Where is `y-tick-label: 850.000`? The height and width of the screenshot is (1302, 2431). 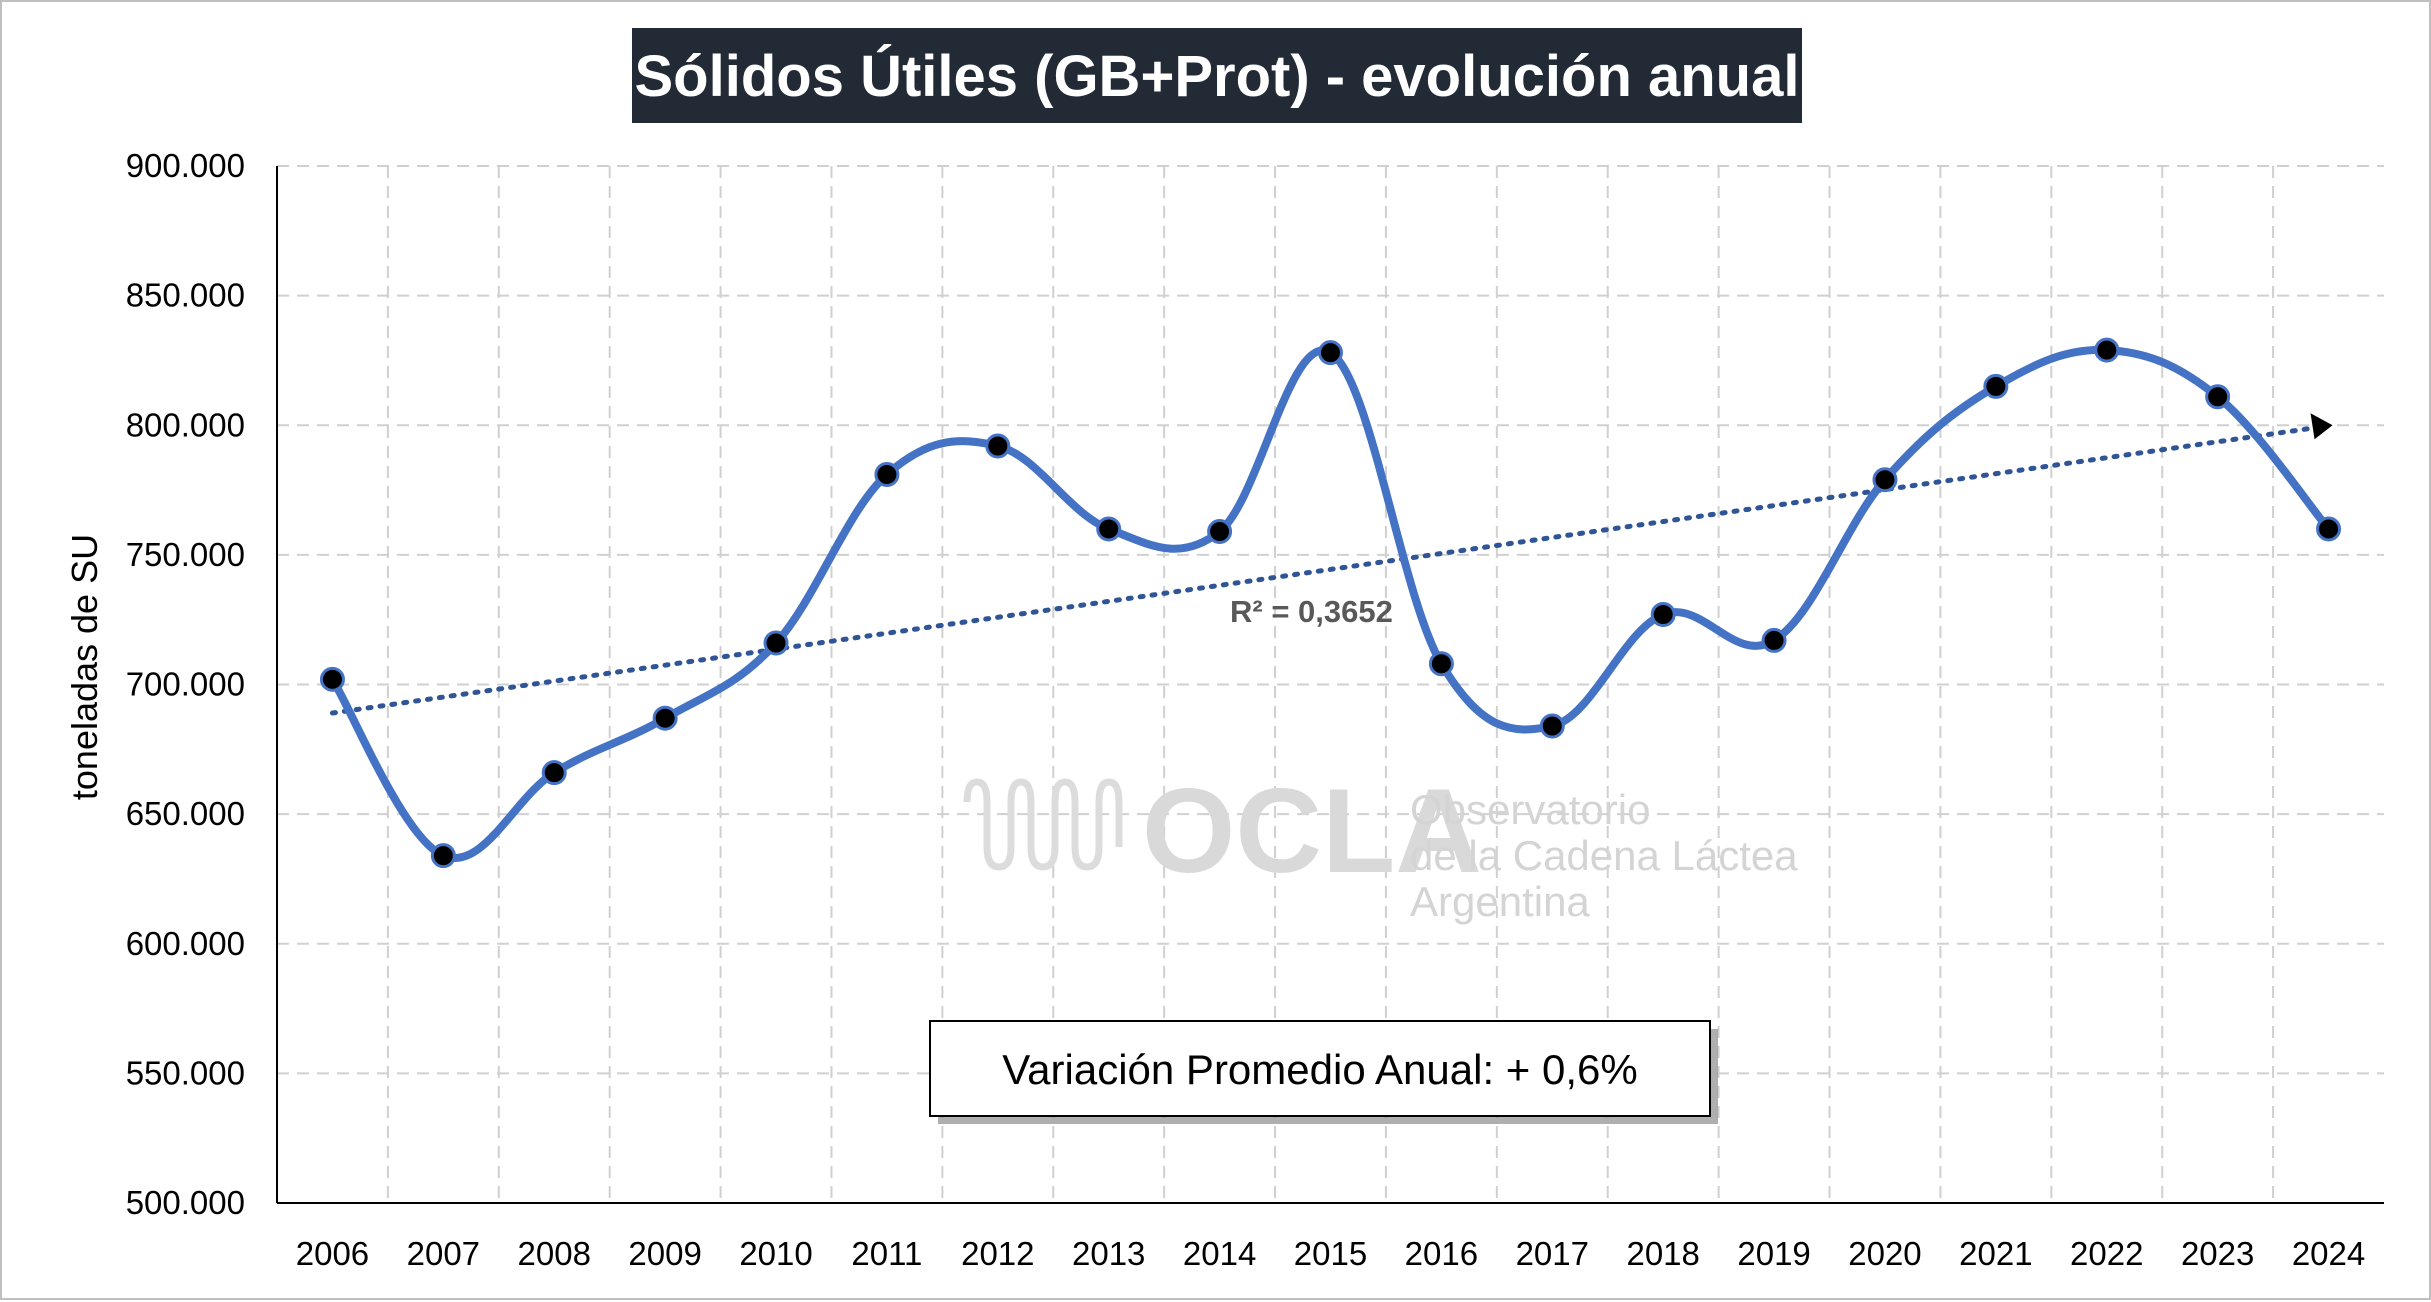
y-tick-label: 850.000 is located at coordinates (185, 295).